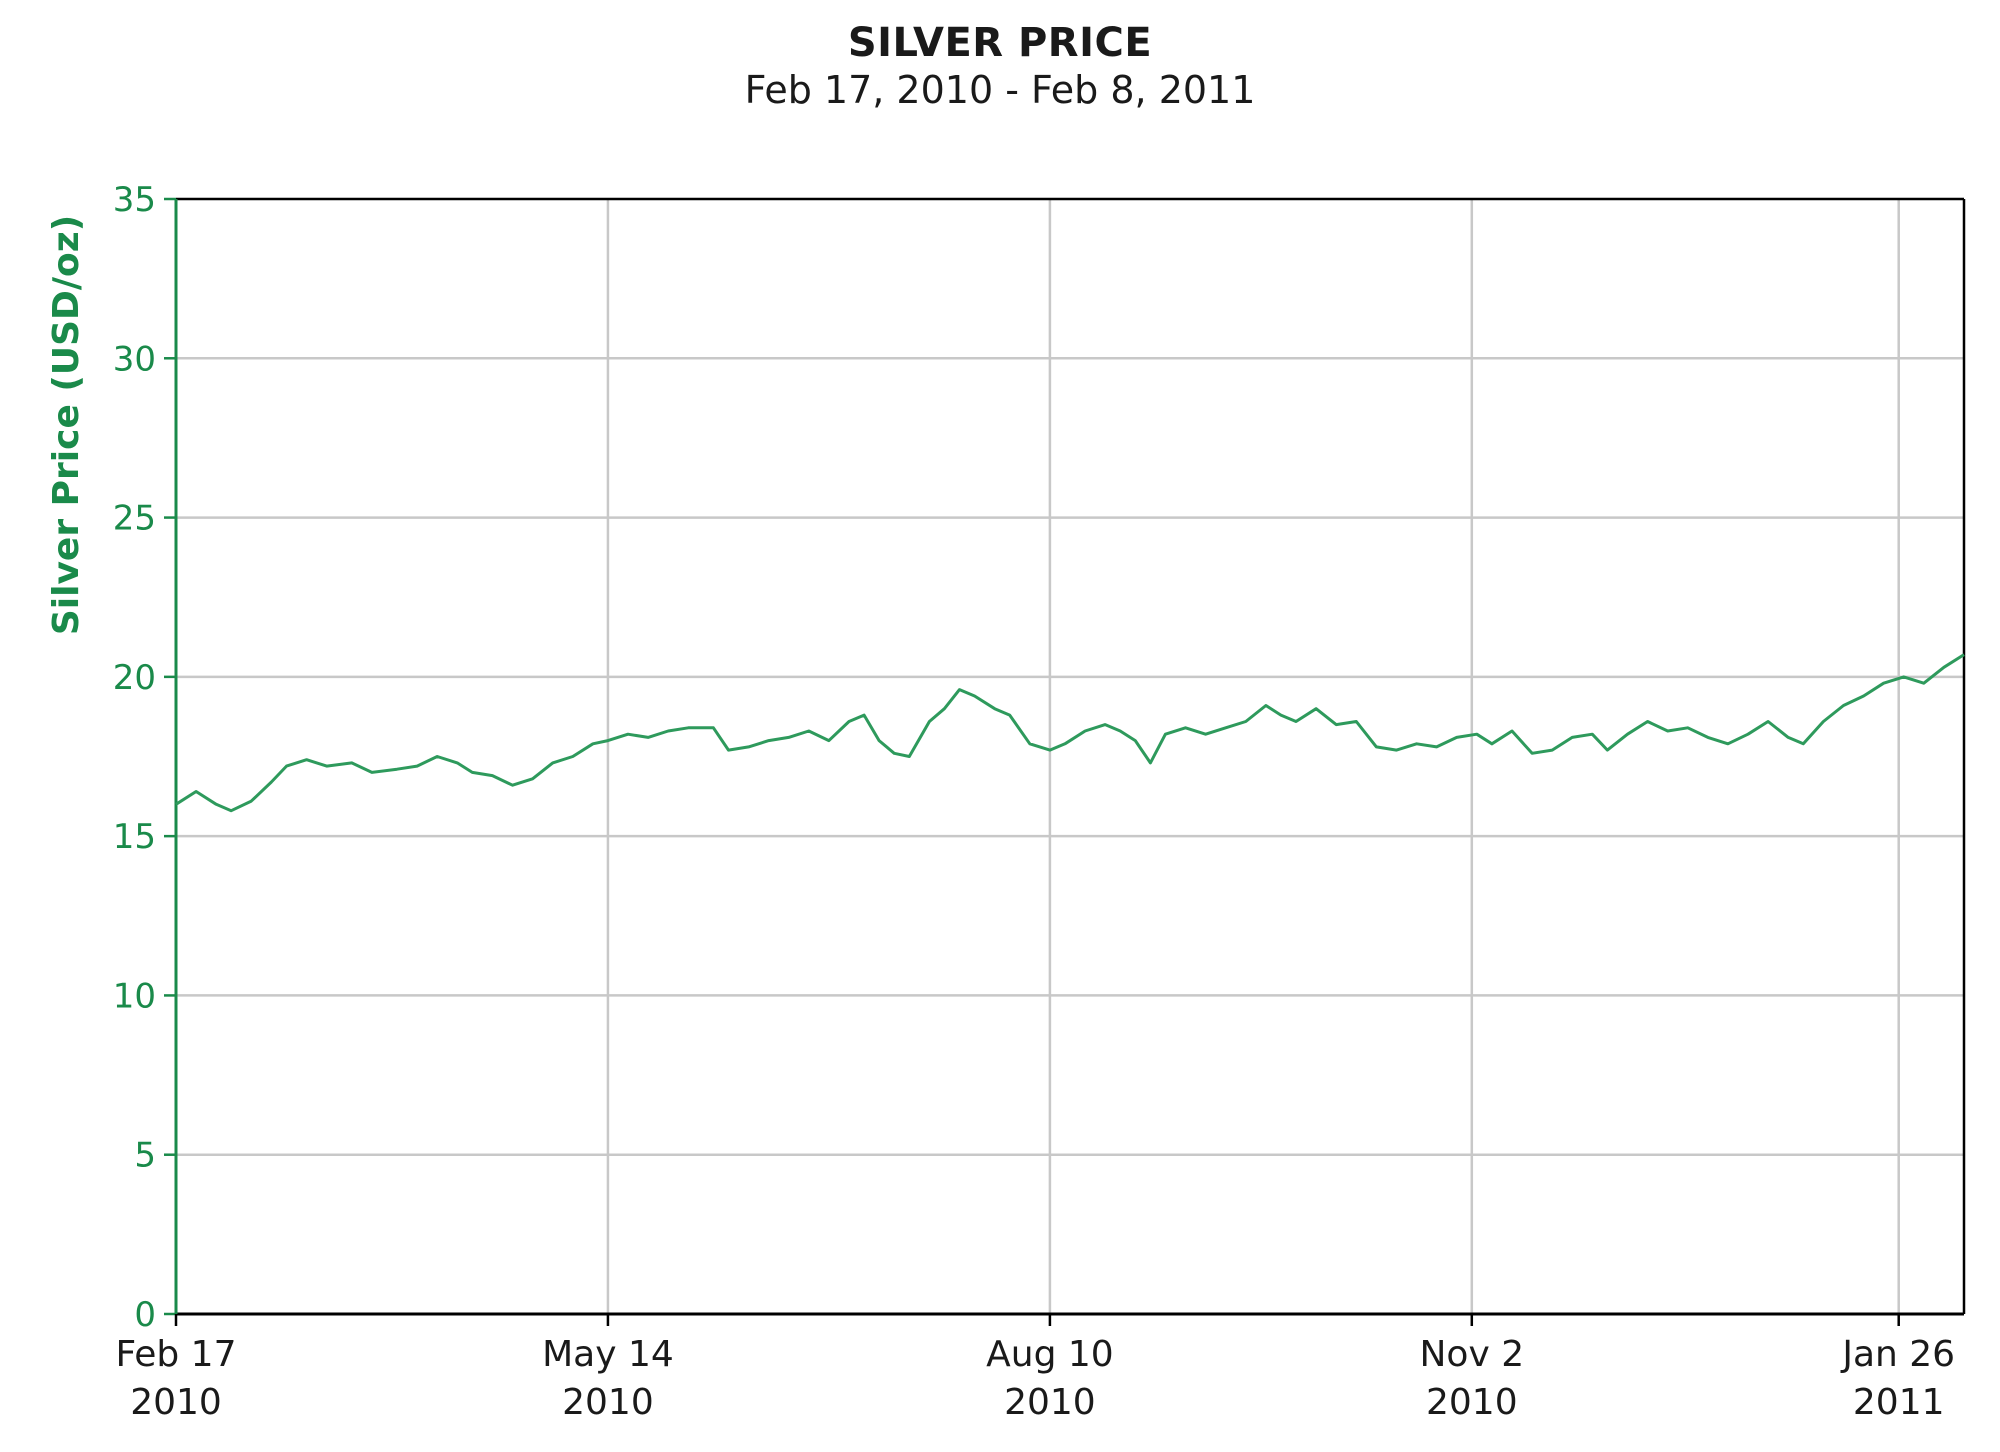  I want to click on x-tick-label: Feb 17, so click(176, 1354).